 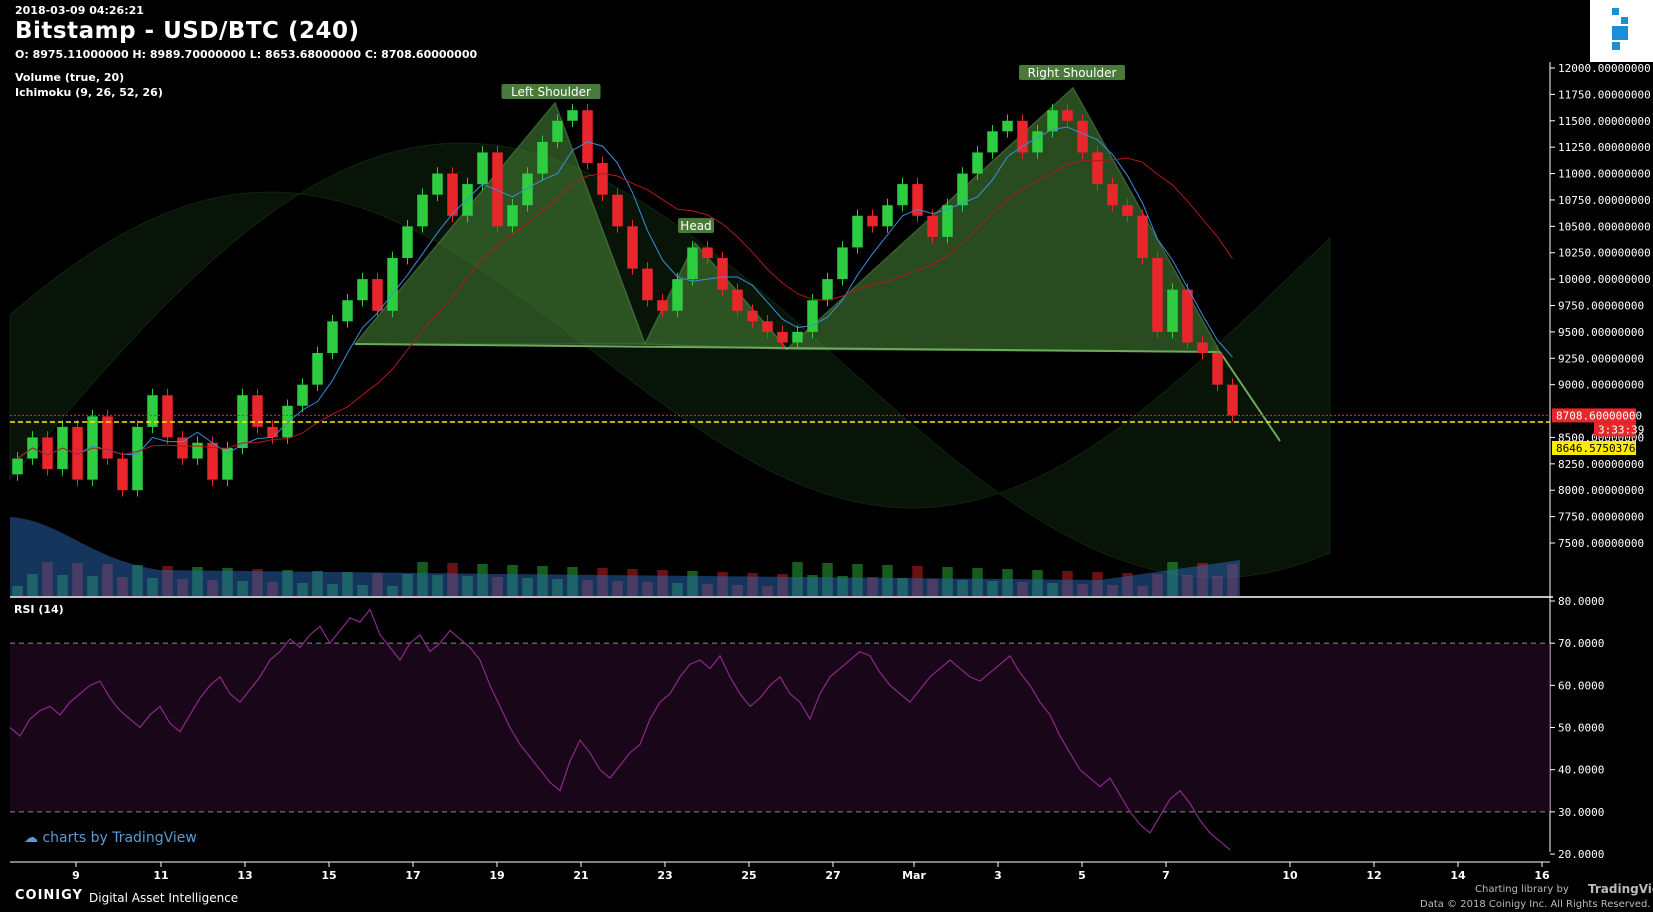 What do you see at coordinates (1604, 147) in the screenshot?
I see `price-tick-label: 11250.00000000` at bounding box center [1604, 147].